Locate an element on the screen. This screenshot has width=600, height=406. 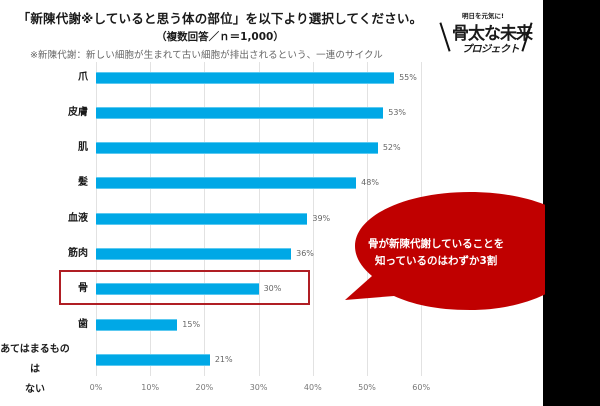
category-label-line: 爪 is located at coordinates (83, 77).